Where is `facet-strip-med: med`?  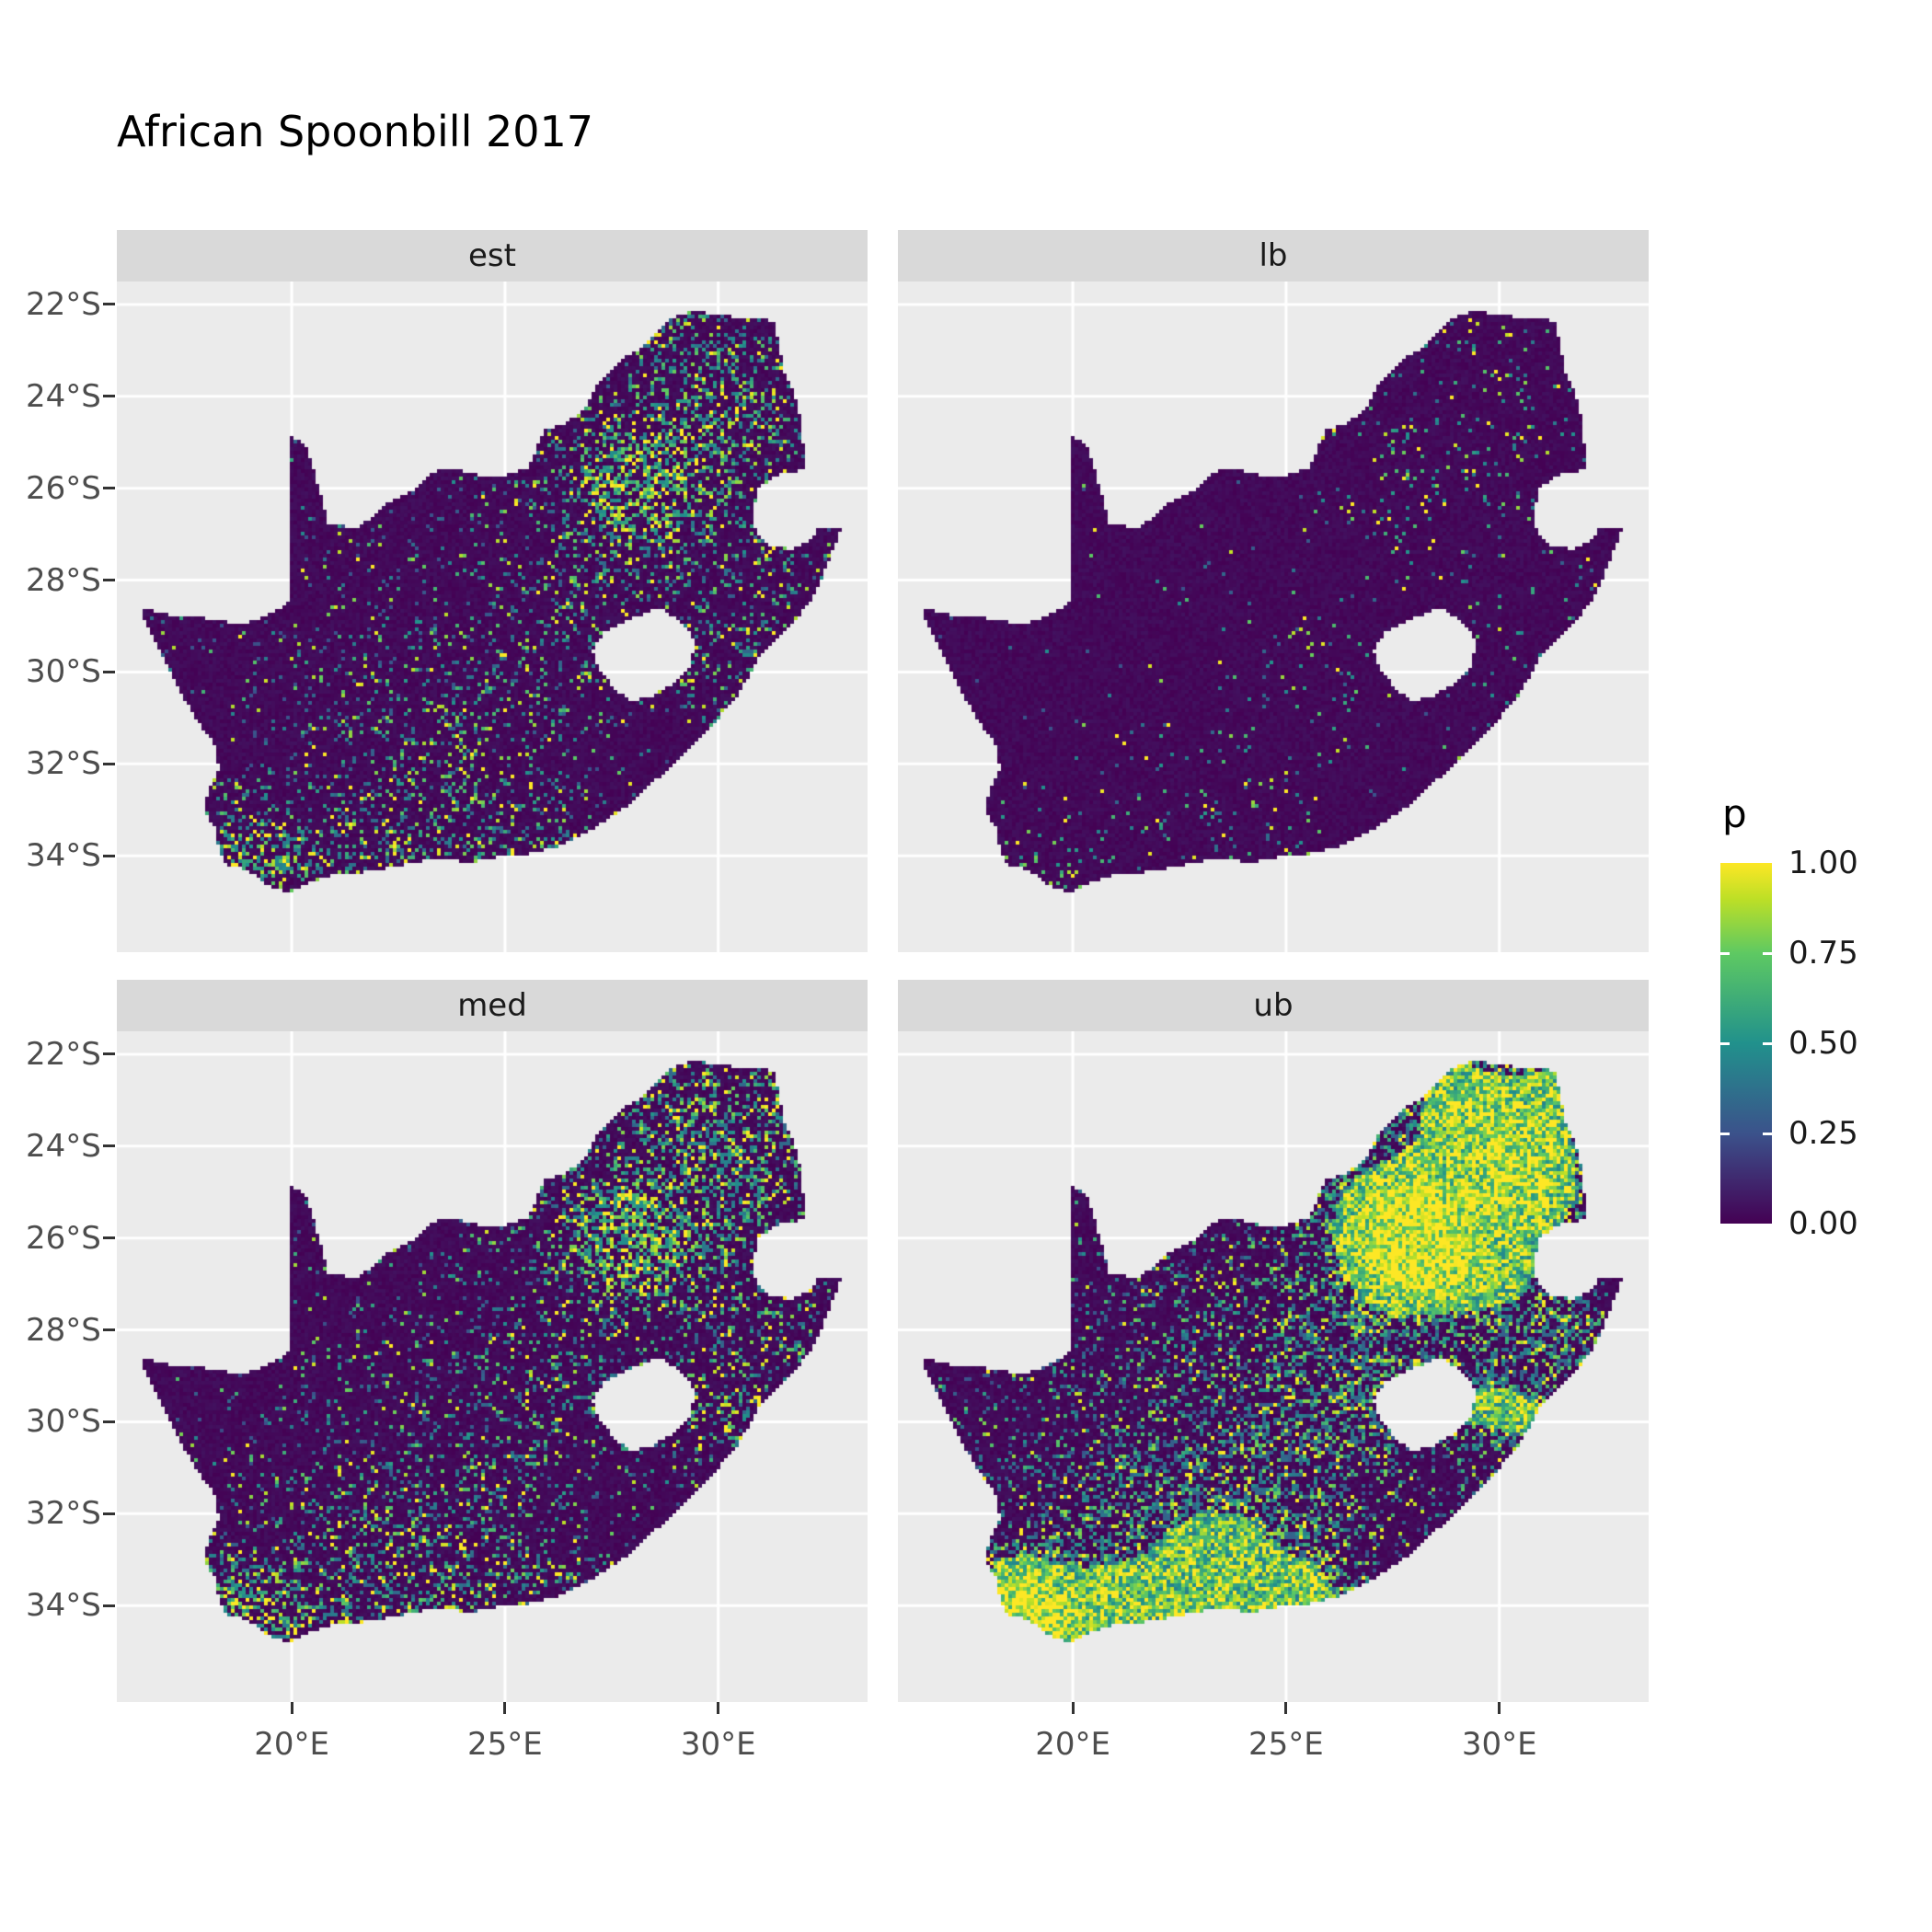 facet-strip-med: med is located at coordinates (493, 1005).